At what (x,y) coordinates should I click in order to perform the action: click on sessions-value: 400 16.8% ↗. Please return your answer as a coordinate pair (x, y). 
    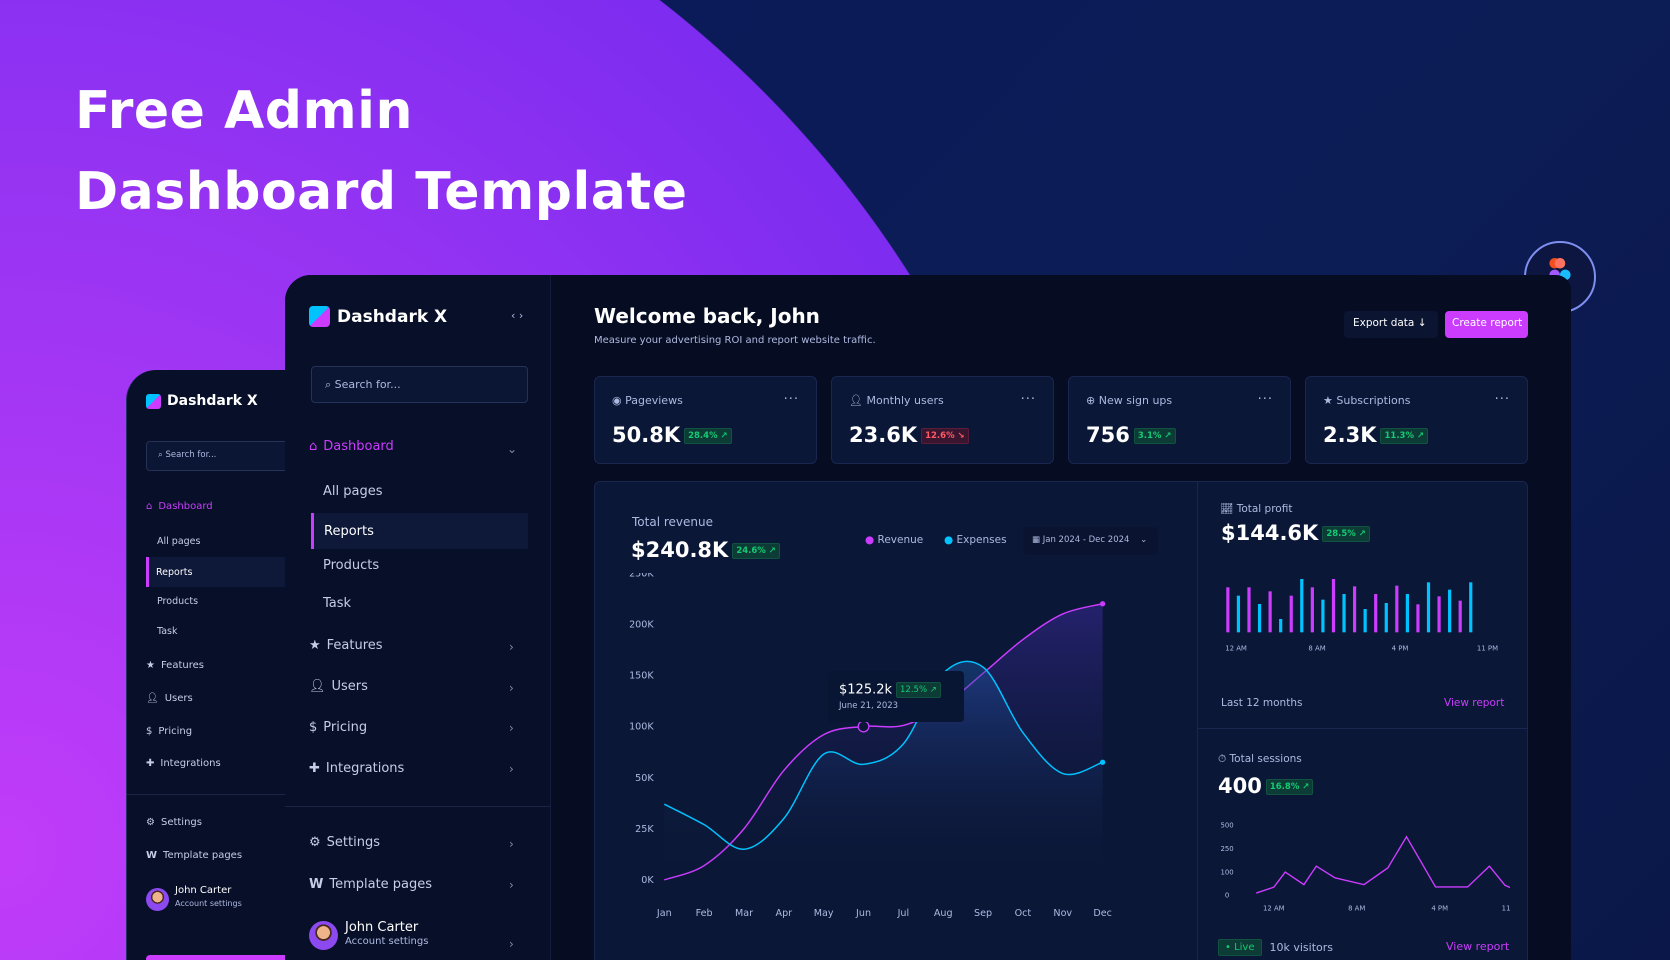
    Looking at the image, I should click on (1266, 786).